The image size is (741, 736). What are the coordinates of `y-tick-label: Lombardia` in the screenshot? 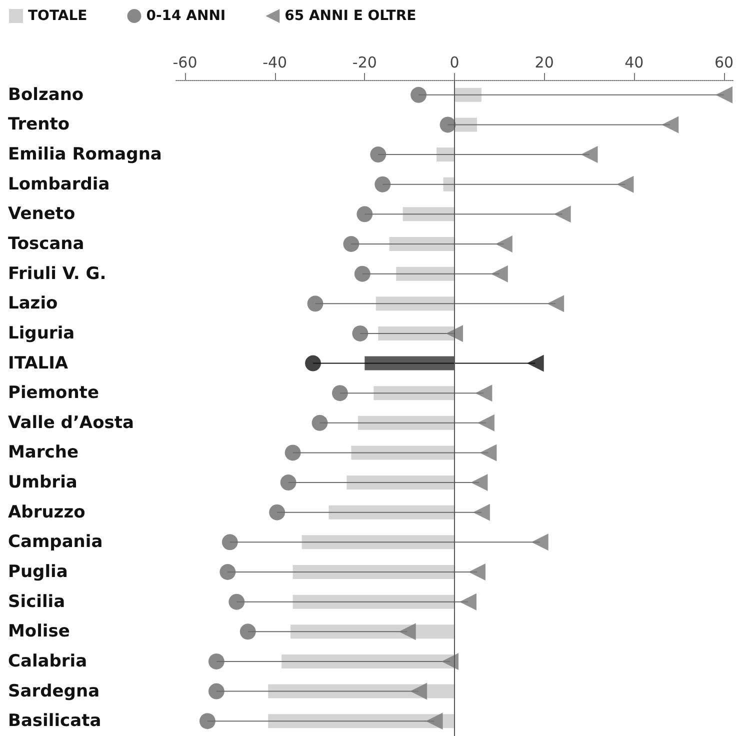 It's located at (59, 184).